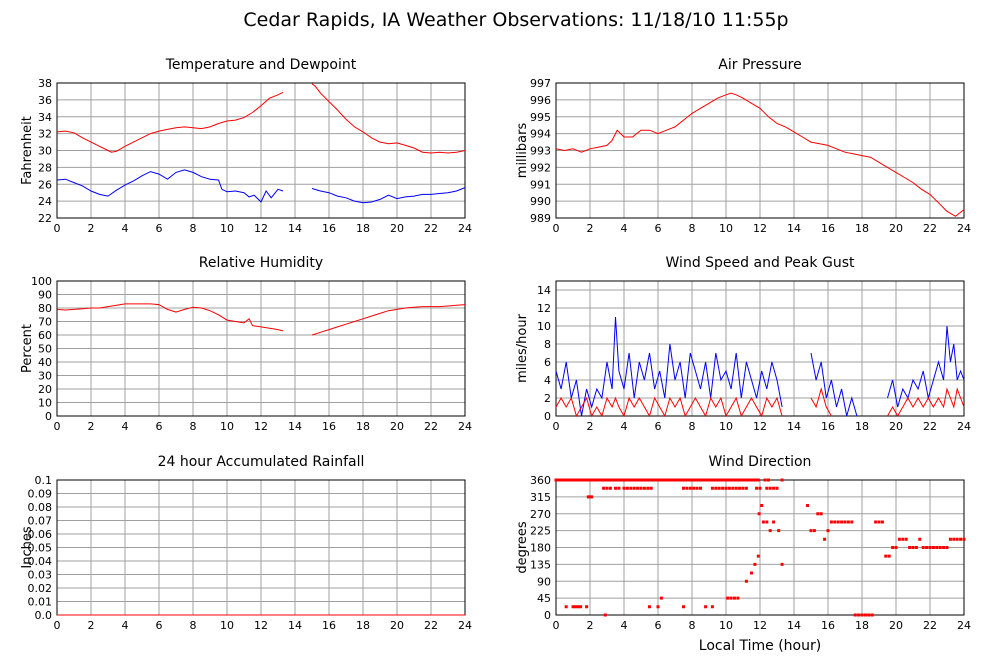 The image size is (999, 659). I want to click on chart-title: 24 hour Accumulated Rainfall, so click(261, 462).